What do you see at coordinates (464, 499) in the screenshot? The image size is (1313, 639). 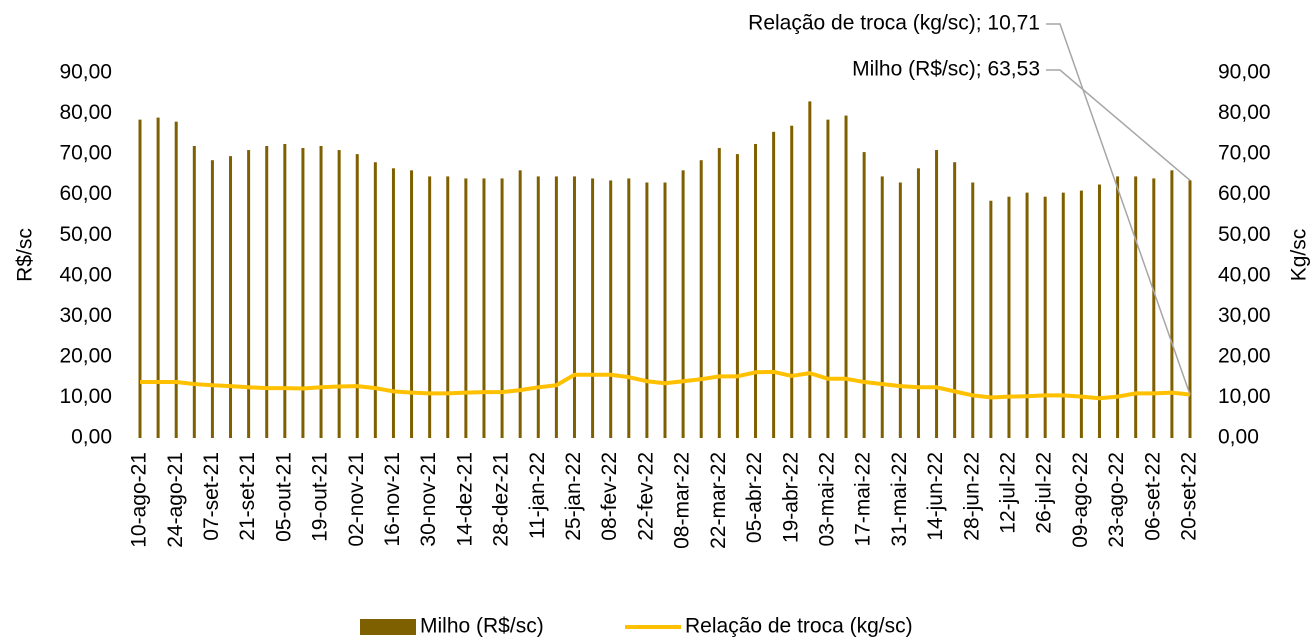 I see `x-tick-label: 14-dez-21` at bounding box center [464, 499].